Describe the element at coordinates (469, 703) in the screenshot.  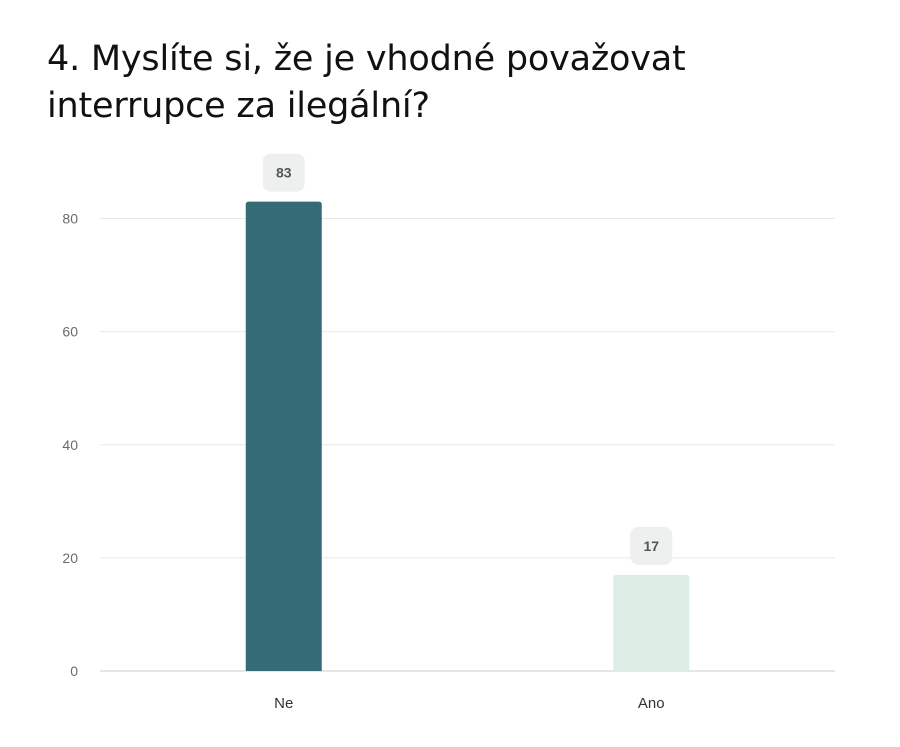
I see `x-axis-ticks: Ne Ano` at that location.